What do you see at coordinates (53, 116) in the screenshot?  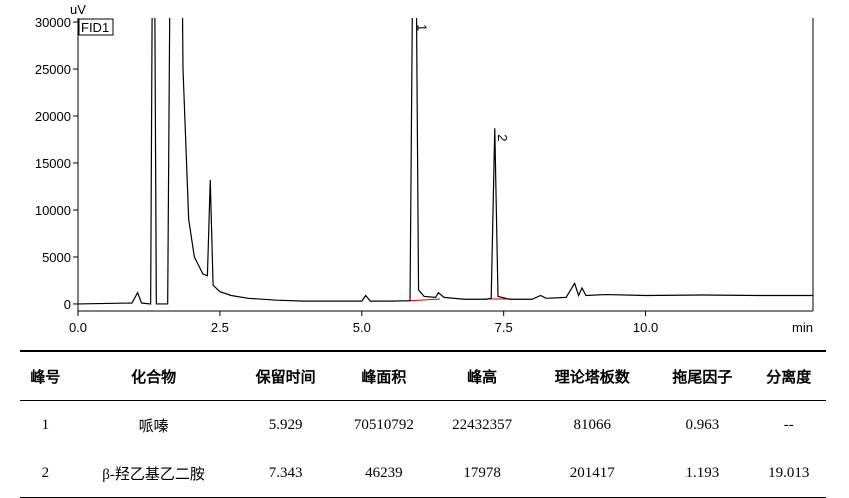 I see `y-tick-label: 20000` at bounding box center [53, 116].